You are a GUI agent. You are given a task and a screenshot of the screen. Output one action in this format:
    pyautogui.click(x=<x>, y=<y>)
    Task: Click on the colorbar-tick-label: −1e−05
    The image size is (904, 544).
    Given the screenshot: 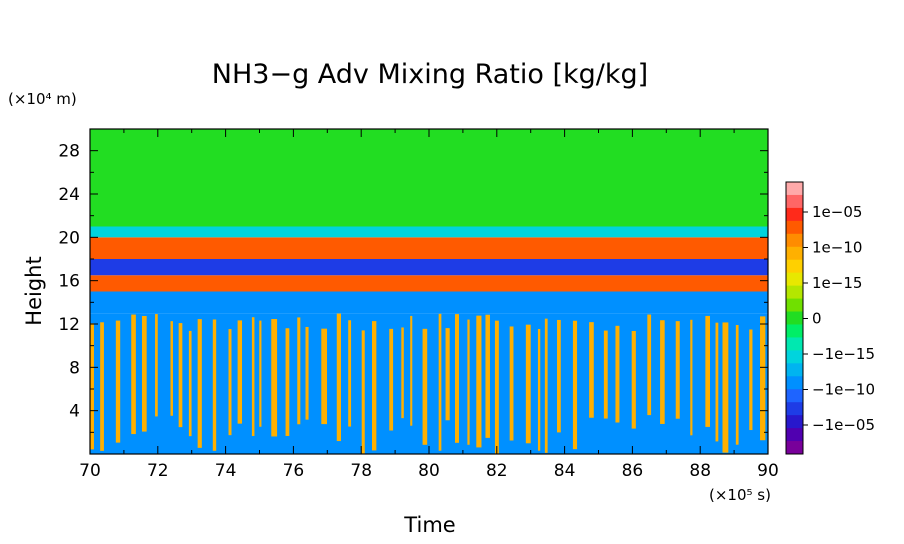 What is the action you would take?
    pyautogui.click(x=843, y=425)
    